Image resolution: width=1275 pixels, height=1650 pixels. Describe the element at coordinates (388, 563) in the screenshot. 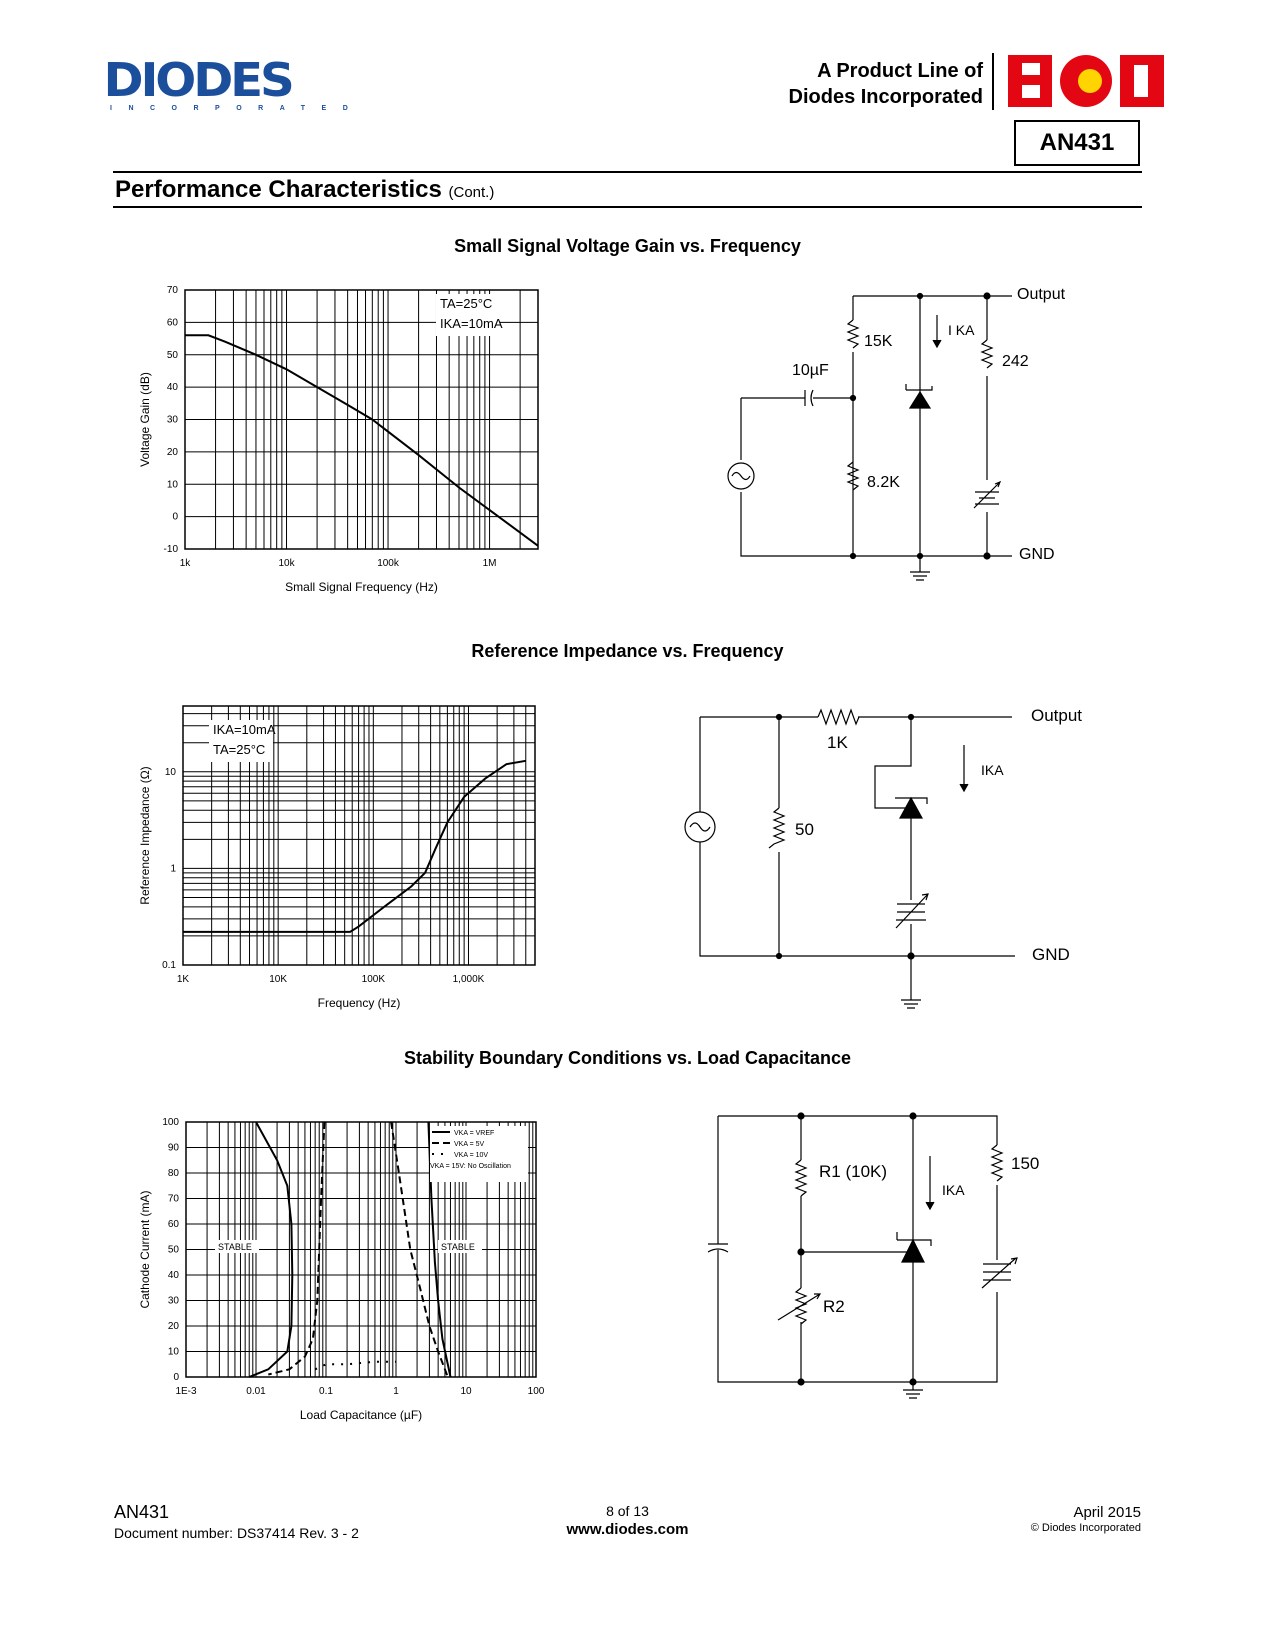

I see `x-tick-label: 100k` at that location.